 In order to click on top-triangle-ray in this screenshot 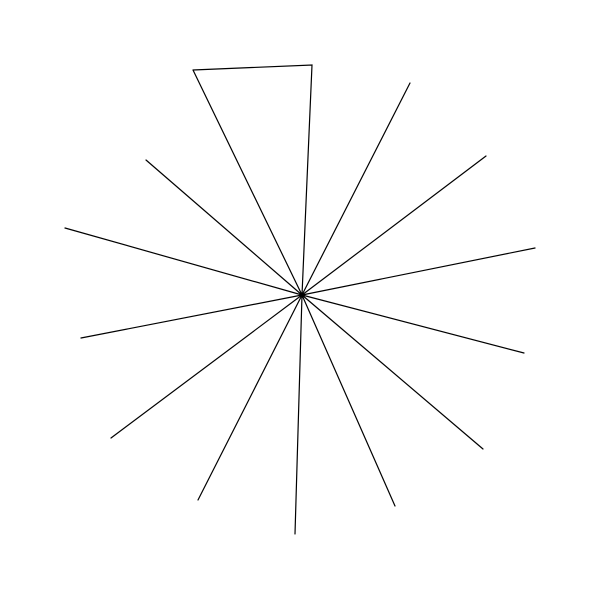, I will do `click(252, 180)`.